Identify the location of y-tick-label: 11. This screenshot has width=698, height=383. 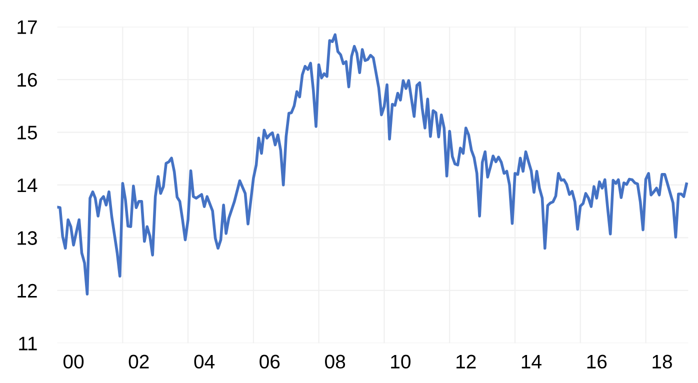
(28, 343).